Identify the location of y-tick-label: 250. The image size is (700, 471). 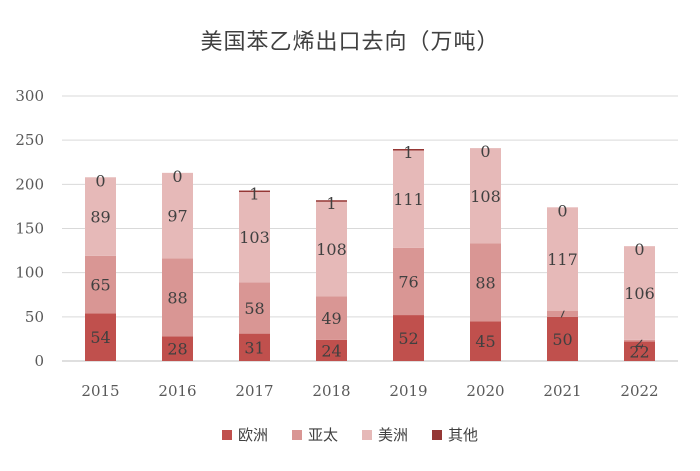
(29, 140).